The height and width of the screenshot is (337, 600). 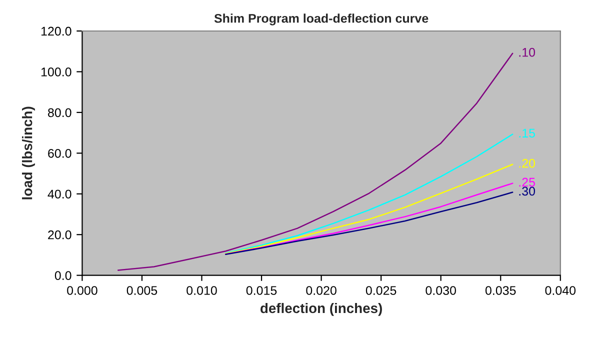 What do you see at coordinates (527, 182) in the screenshot?
I see `series-label: .25` at bounding box center [527, 182].